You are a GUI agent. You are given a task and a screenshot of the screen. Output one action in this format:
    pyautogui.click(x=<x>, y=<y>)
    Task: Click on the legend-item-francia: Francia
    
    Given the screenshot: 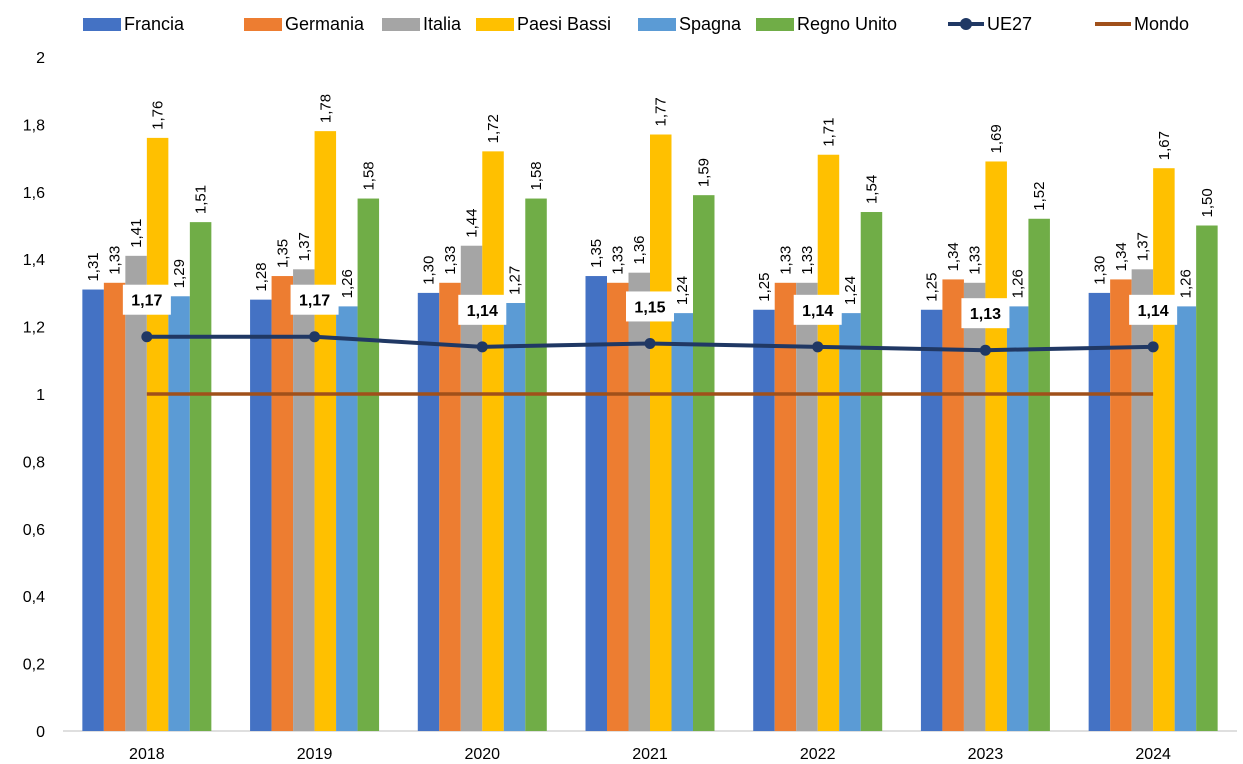 What is the action you would take?
    pyautogui.click(x=133, y=24)
    